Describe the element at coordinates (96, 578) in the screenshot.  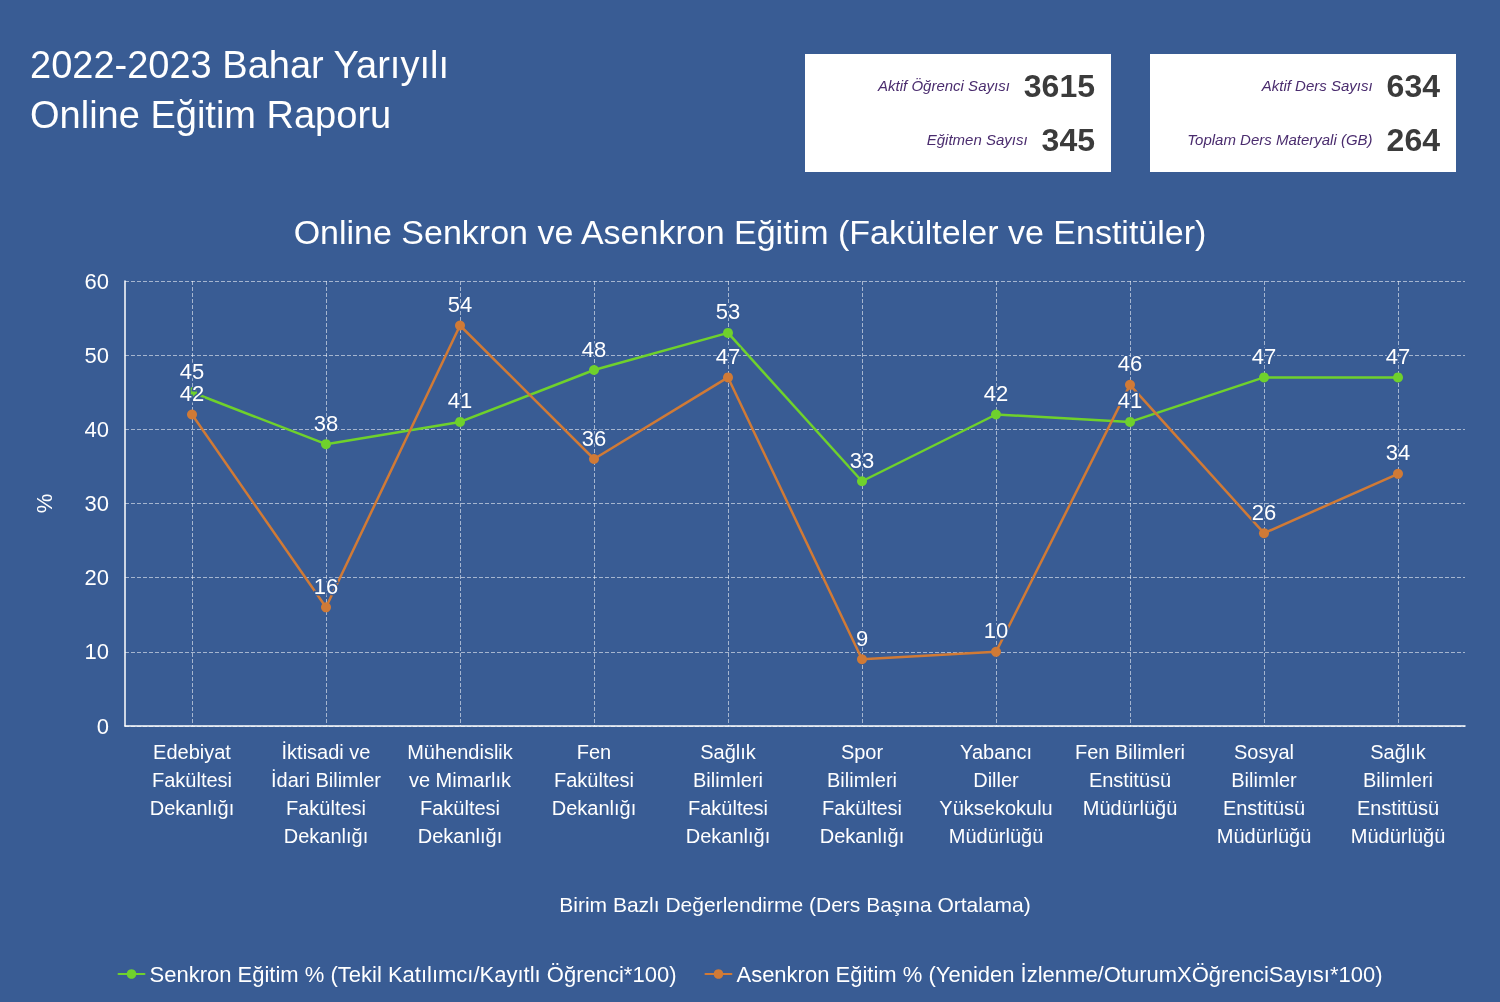
I see `y-tick-label: 20` at that location.